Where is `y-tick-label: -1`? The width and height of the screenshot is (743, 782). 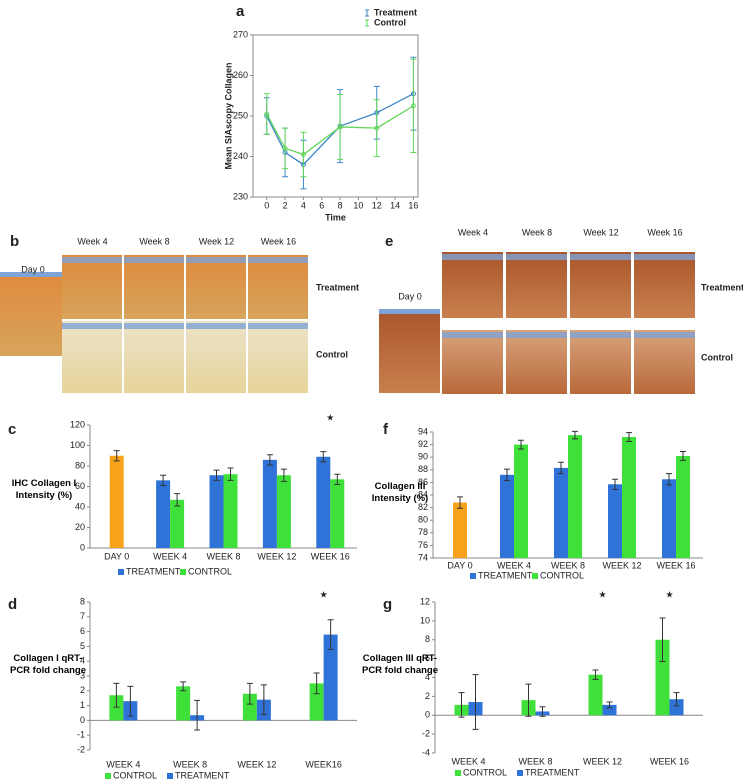
y-tick-label: -1 is located at coordinates (81, 735).